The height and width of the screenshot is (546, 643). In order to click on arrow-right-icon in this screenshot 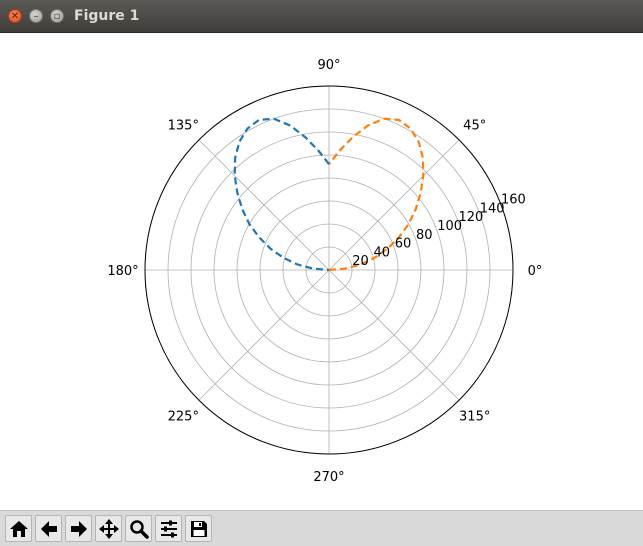, I will do `click(79, 529)`.